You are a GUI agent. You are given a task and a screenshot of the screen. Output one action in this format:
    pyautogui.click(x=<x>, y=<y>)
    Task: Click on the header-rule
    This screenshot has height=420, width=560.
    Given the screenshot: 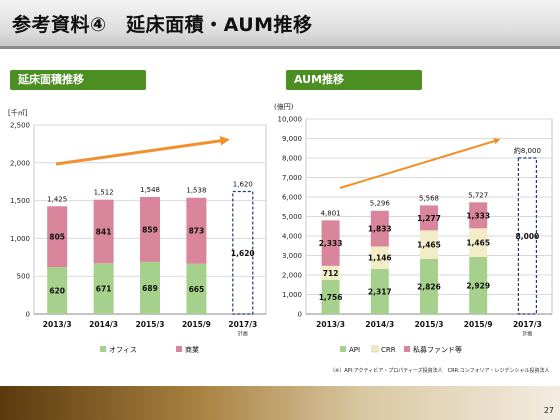 What is the action you would take?
    pyautogui.click(x=280, y=47)
    